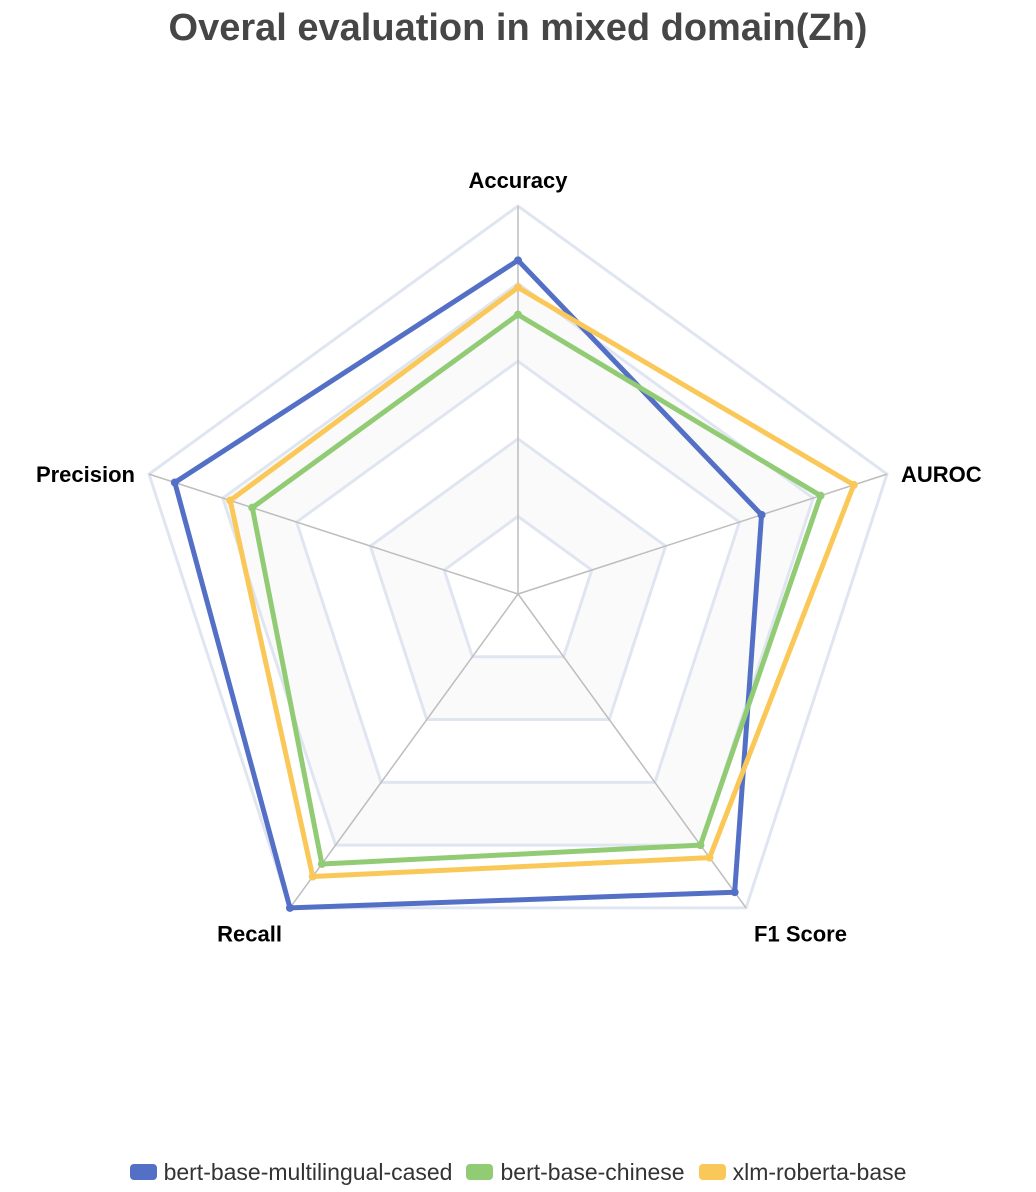 Image resolution: width=1036 pixels, height=1192 pixels. Describe the element at coordinates (819, 1171) in the screenshot. I see `legend-label: xlm-roberta-base` at that location.